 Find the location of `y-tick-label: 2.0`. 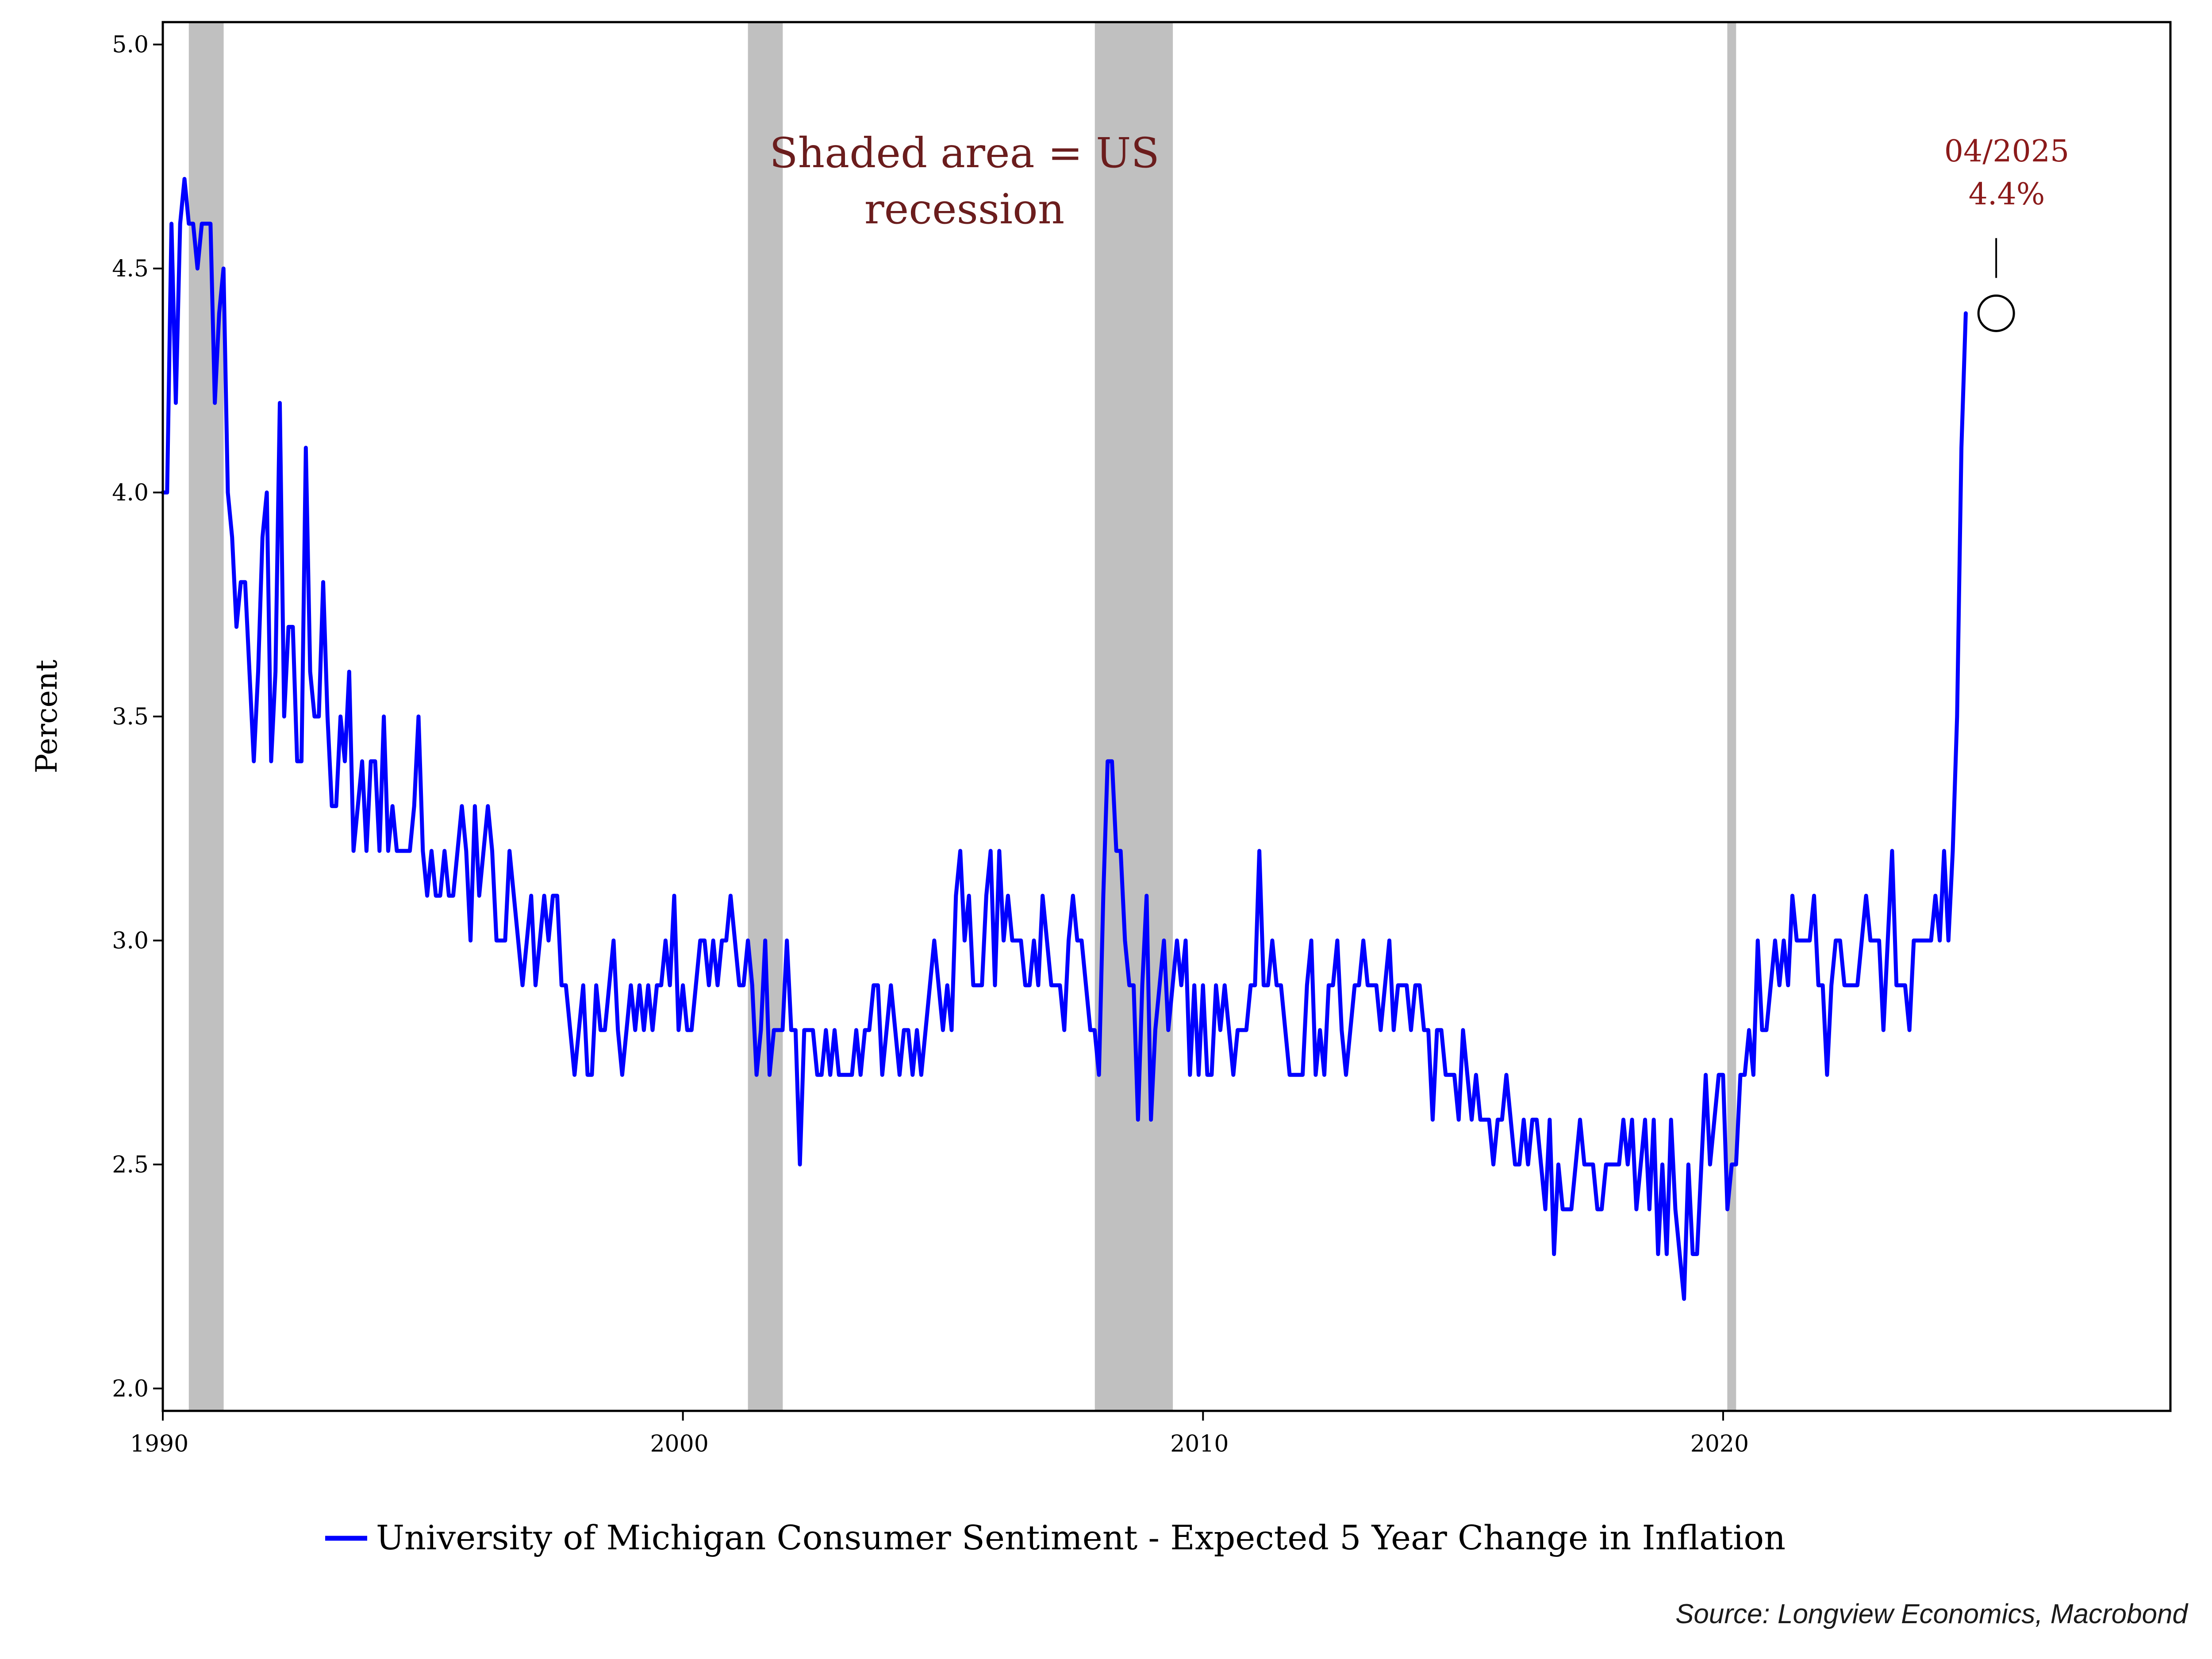

y-tick-label: 2.0 is located at coordinates (131, 1388).